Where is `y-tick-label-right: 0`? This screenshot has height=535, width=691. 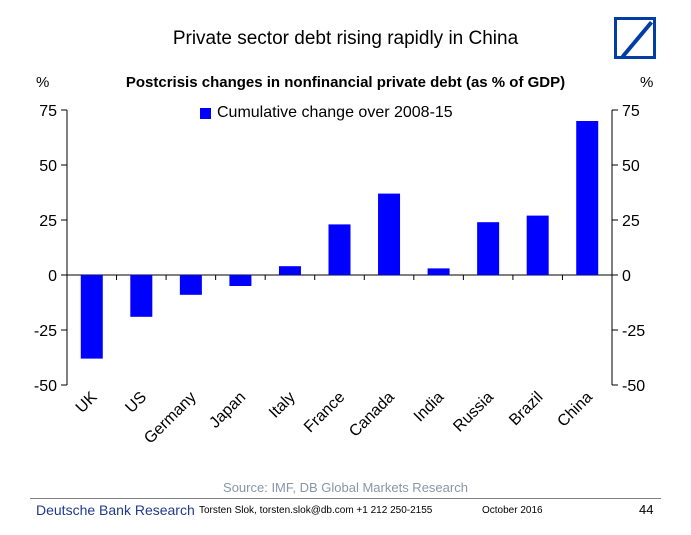 y-tick-label-right: 0 is located at coordinates (626, 276).